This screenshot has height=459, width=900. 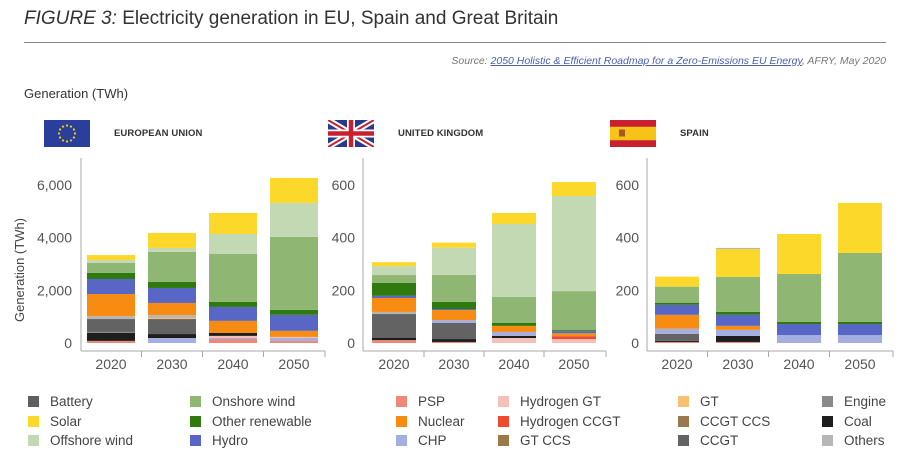 I want to click on legend-item-others: Others, so click(x=853, y=440).